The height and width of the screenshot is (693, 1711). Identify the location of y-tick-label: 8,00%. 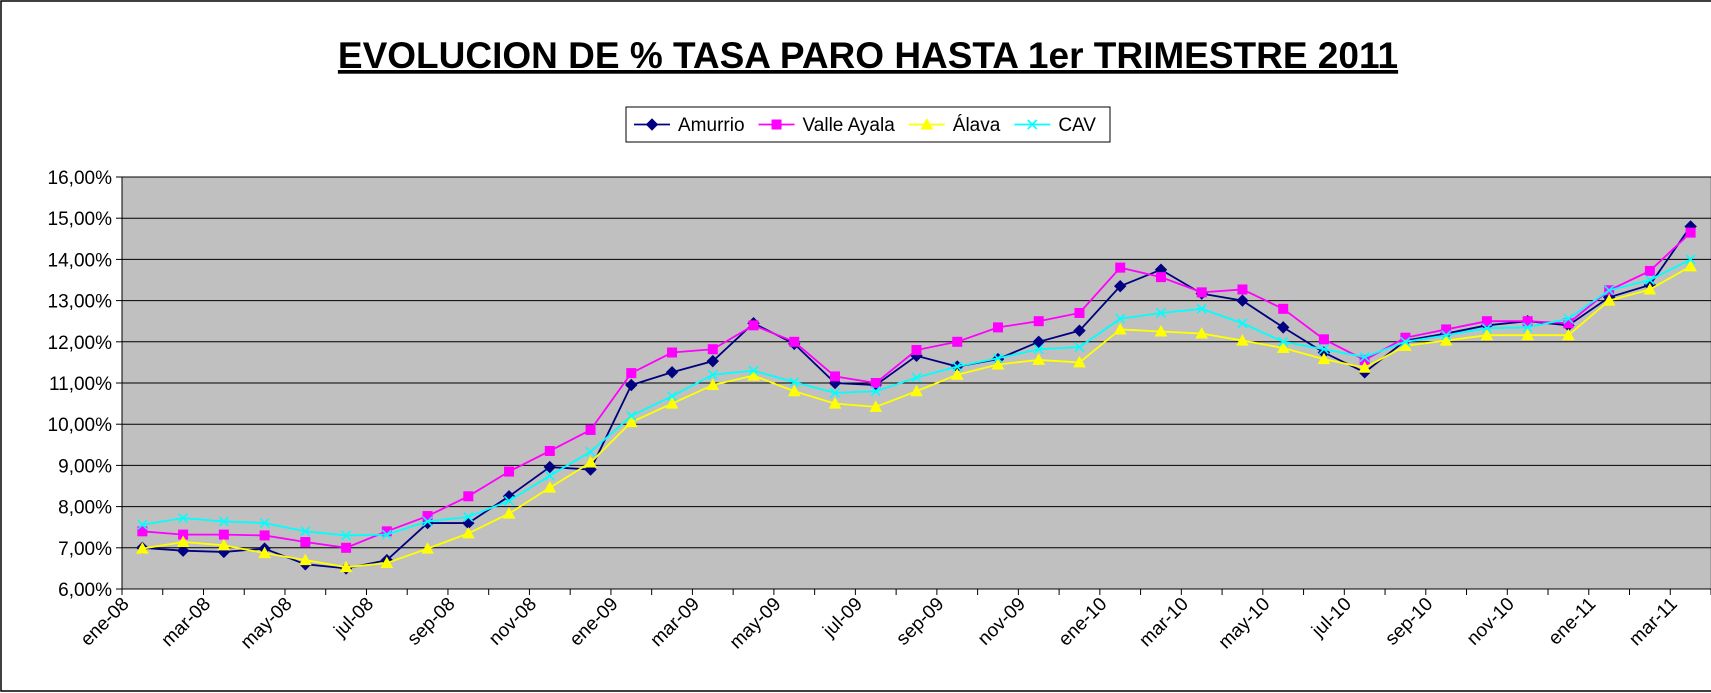
(85, 508).